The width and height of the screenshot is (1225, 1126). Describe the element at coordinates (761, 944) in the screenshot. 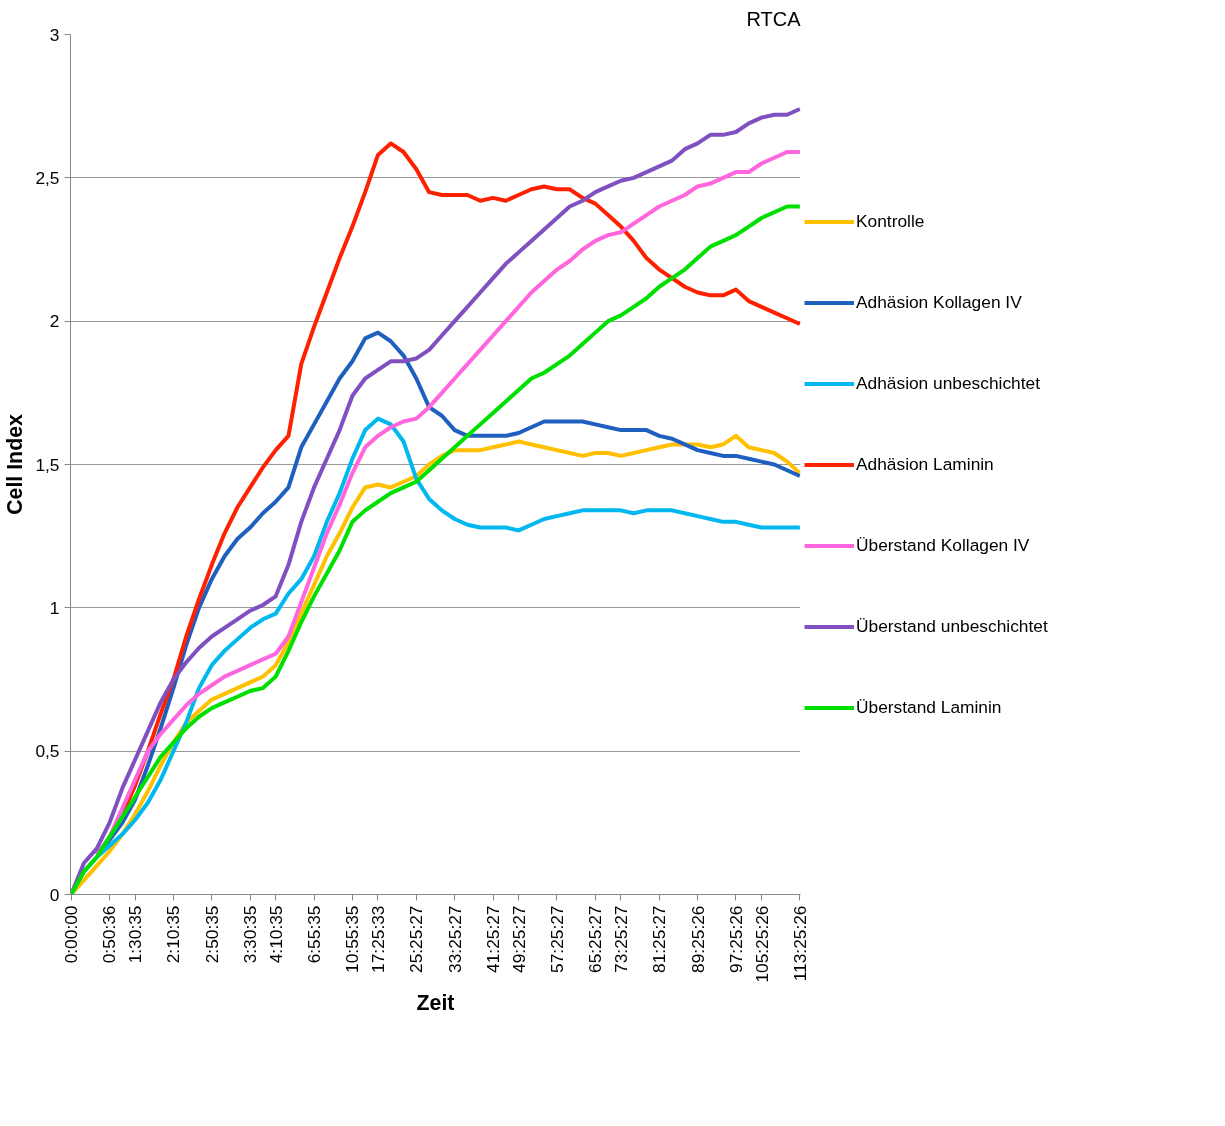

I see `x-tick-label: 105:25:26` at that location.